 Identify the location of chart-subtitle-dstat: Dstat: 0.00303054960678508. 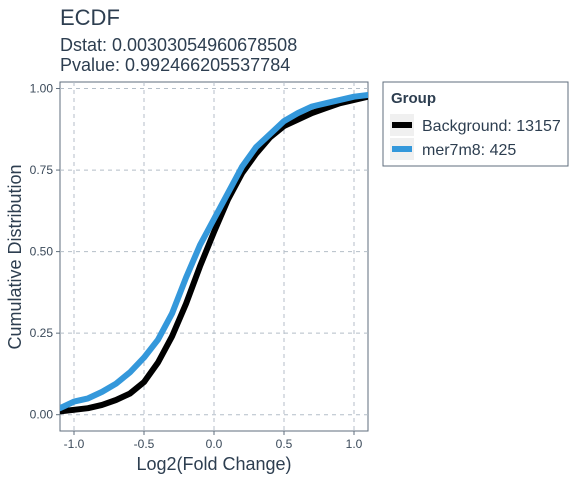
(178, 45).